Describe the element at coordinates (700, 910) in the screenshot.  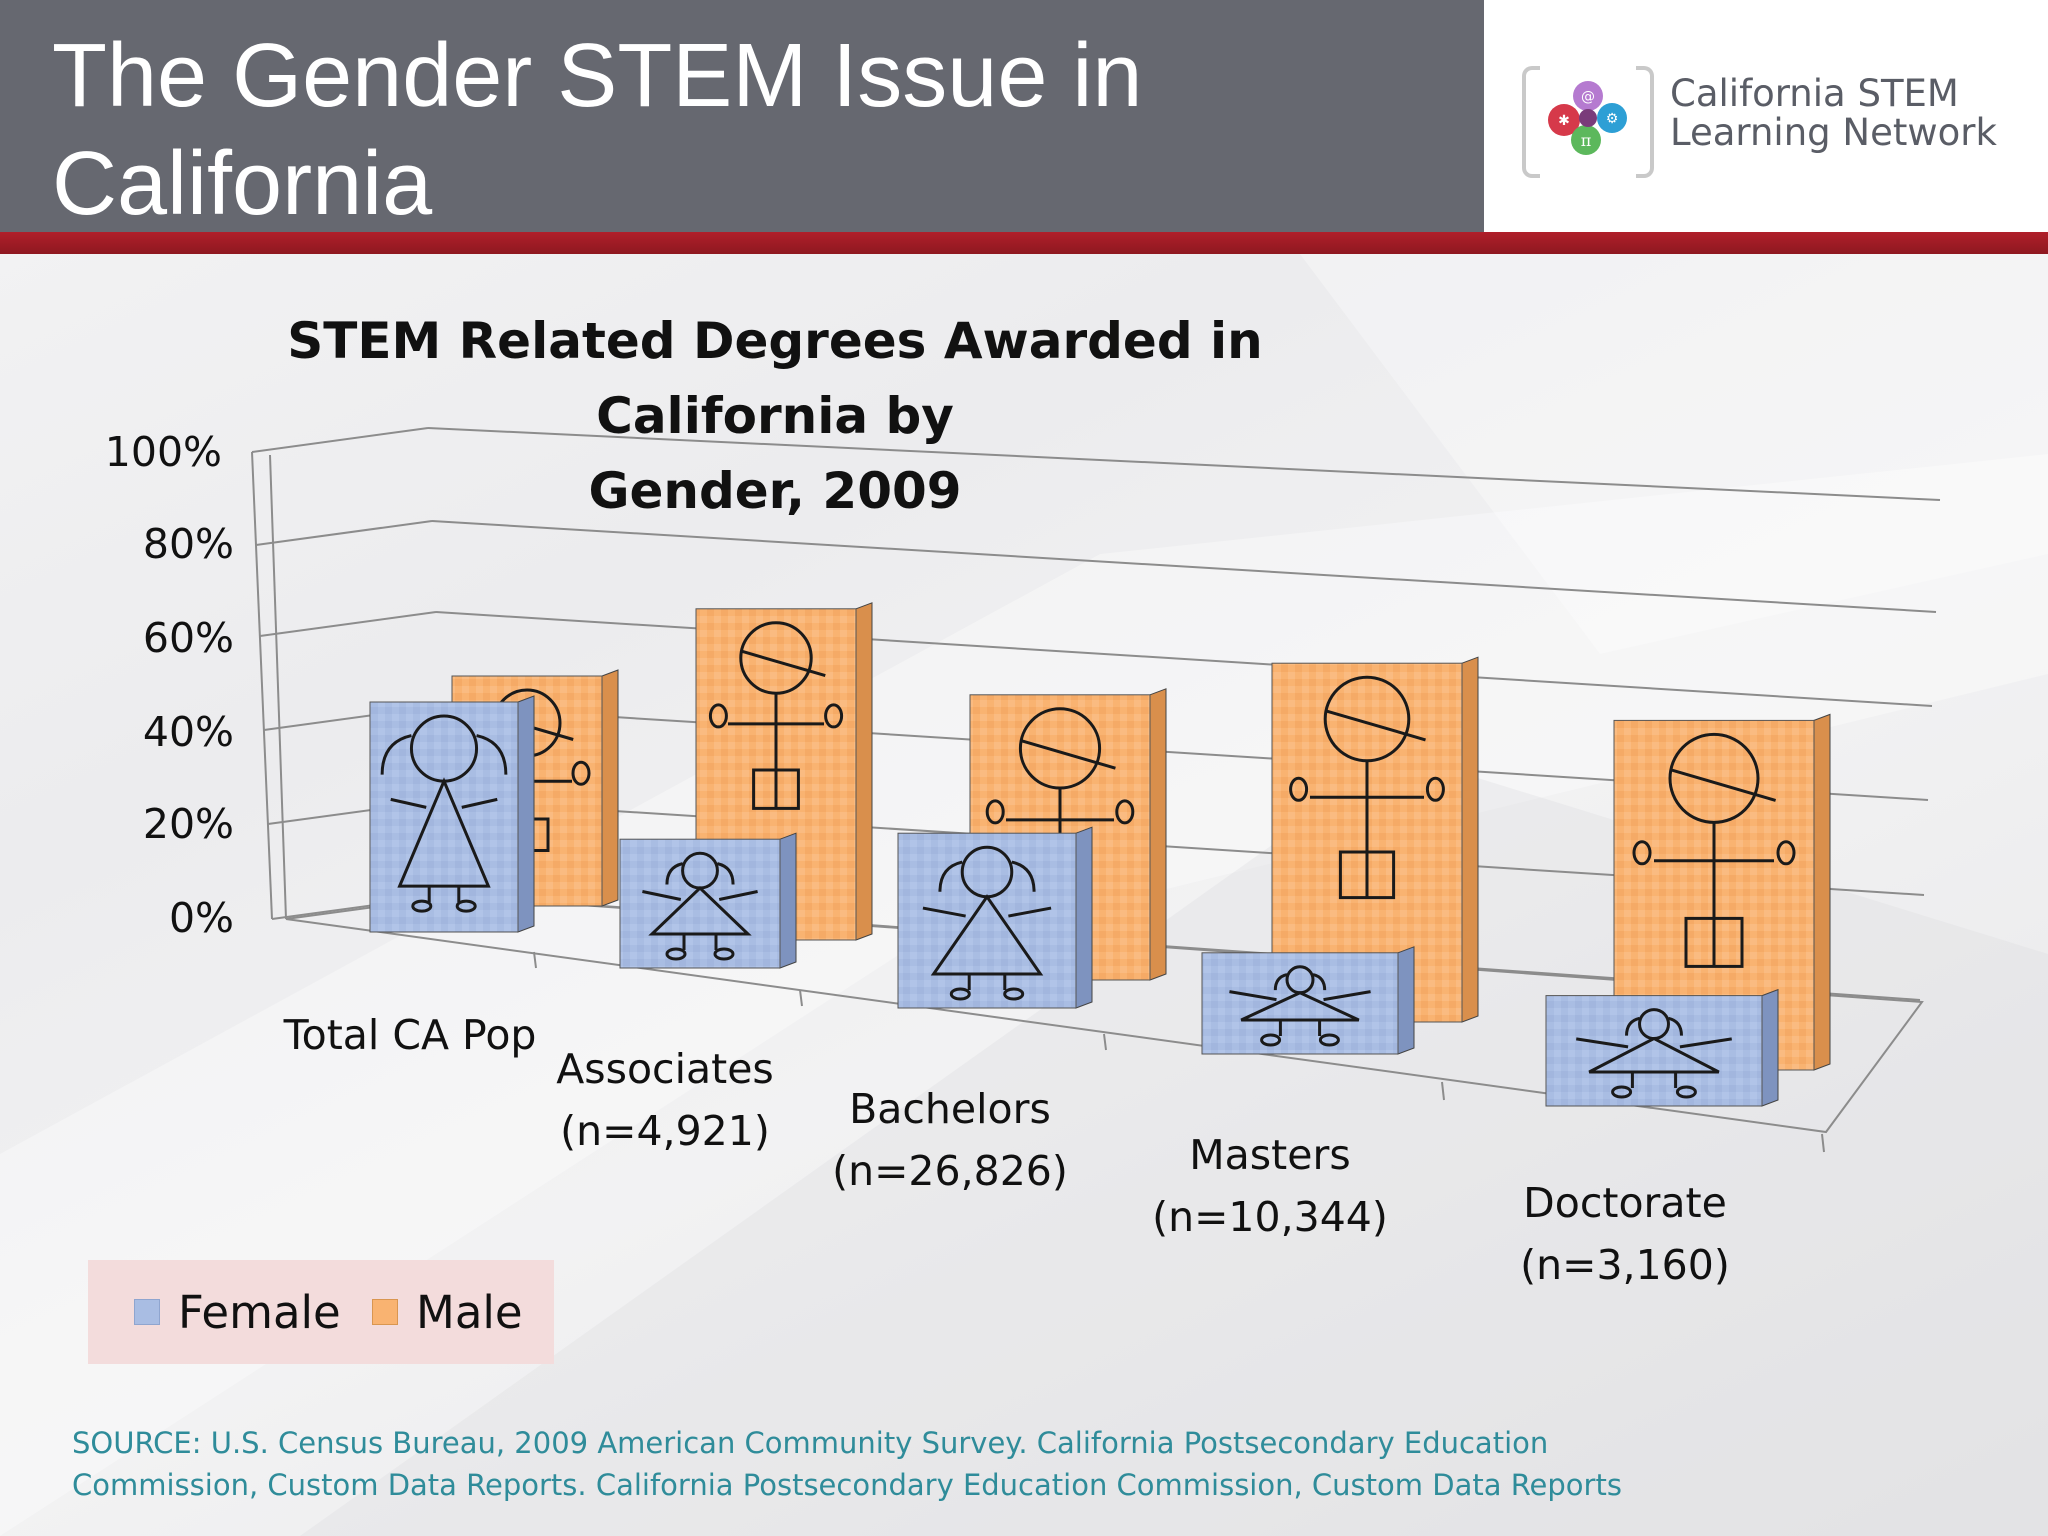
I see `bar-female-1-dress` at that location.